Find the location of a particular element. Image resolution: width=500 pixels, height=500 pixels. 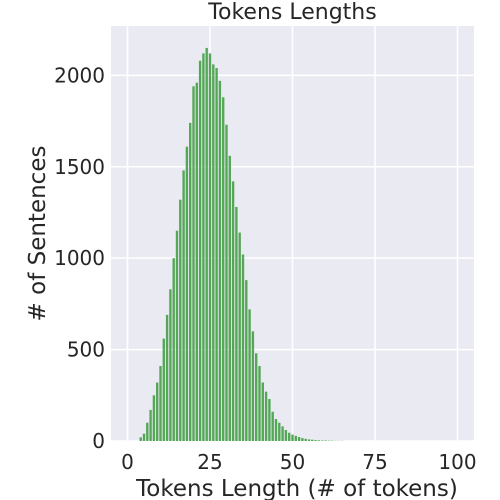

y-tick-label: 500 is located at coordinates (86, 350).